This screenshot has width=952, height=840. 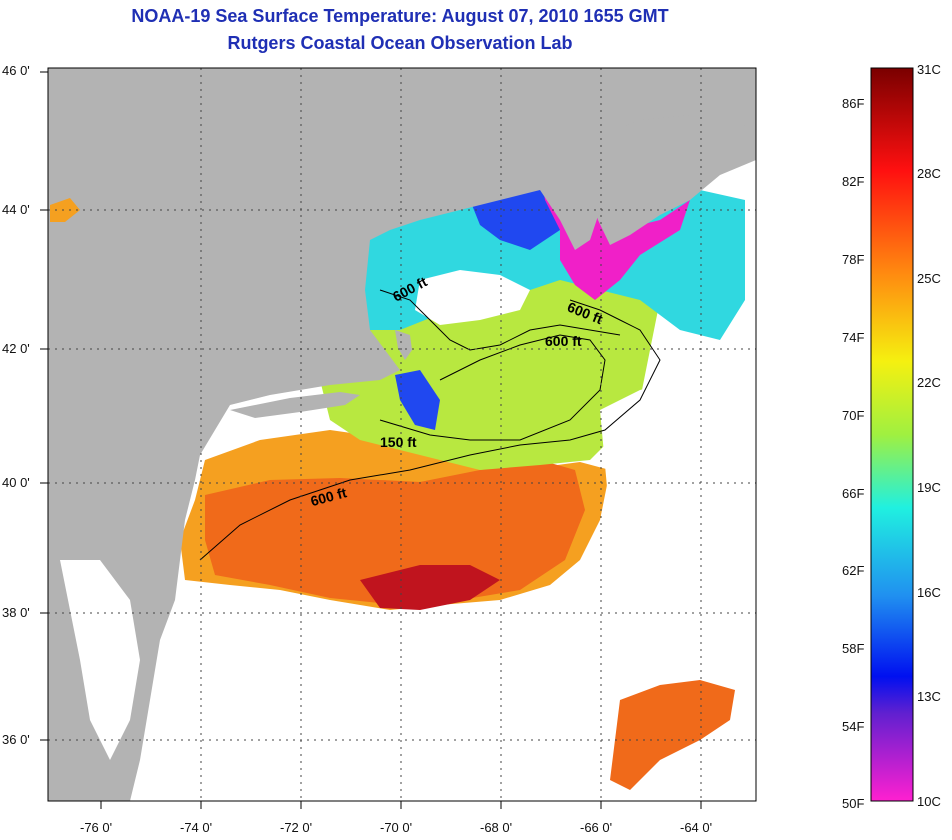 What do you see at coordinates (929, 278) in the screenshot?
I see `celsius-label: 25C` at bounding box center [929, 278].